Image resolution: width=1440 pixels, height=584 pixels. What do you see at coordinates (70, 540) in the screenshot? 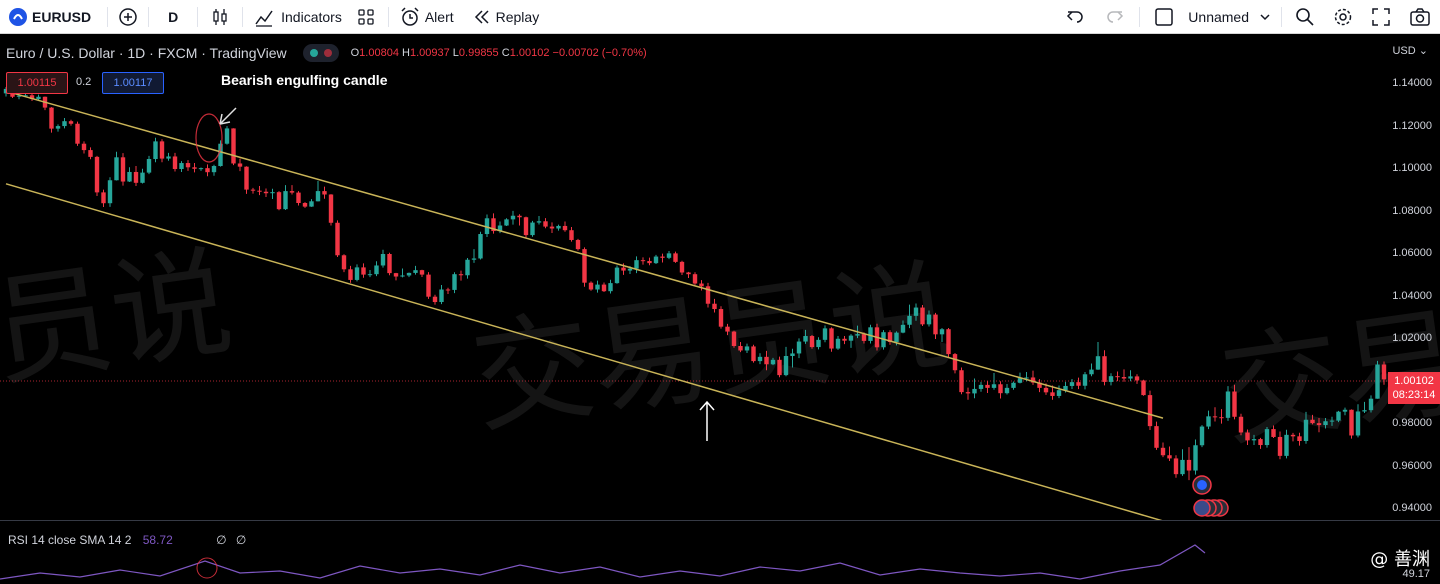
I see `rsi-title: RSI 14 close SMA 14 2` at bounding box center [70, 540].